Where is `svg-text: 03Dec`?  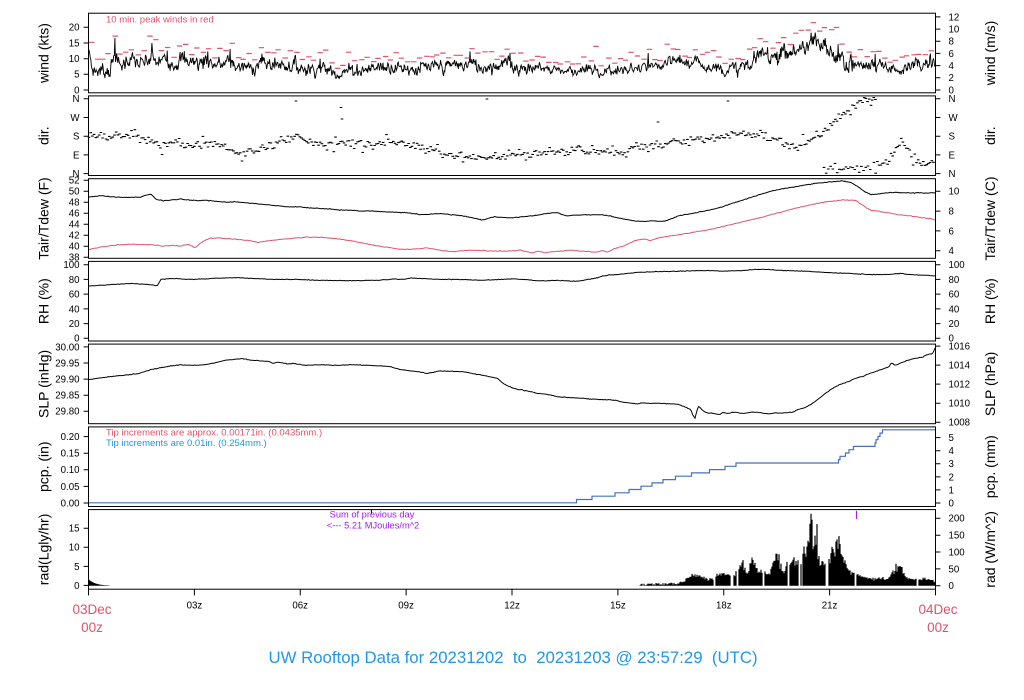
svg-text: 03Dec is located at coordinates (91, 609).